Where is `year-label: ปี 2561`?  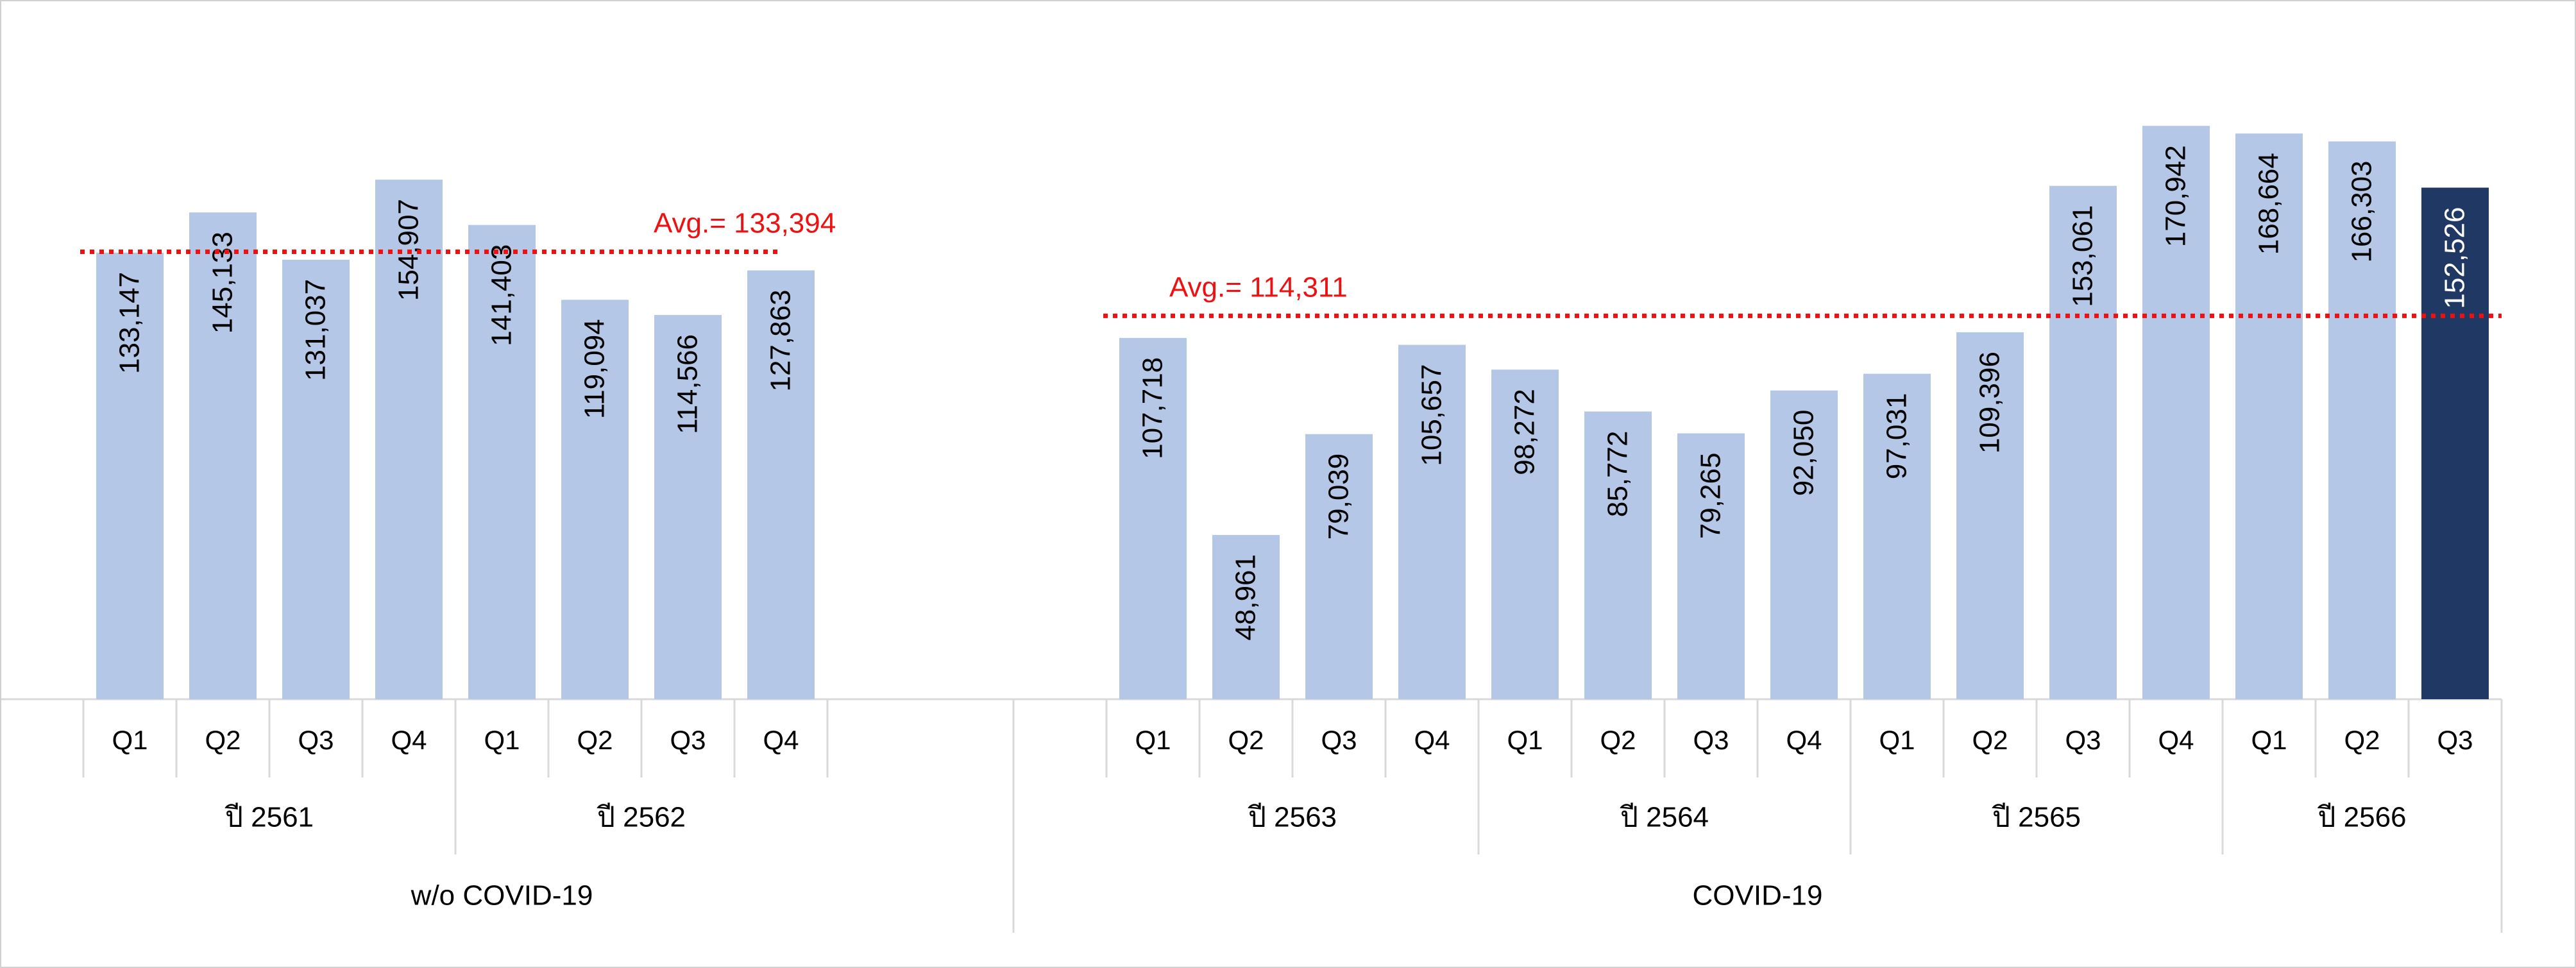
year-label: ปี 2561 is located at coordinates (269, 817).